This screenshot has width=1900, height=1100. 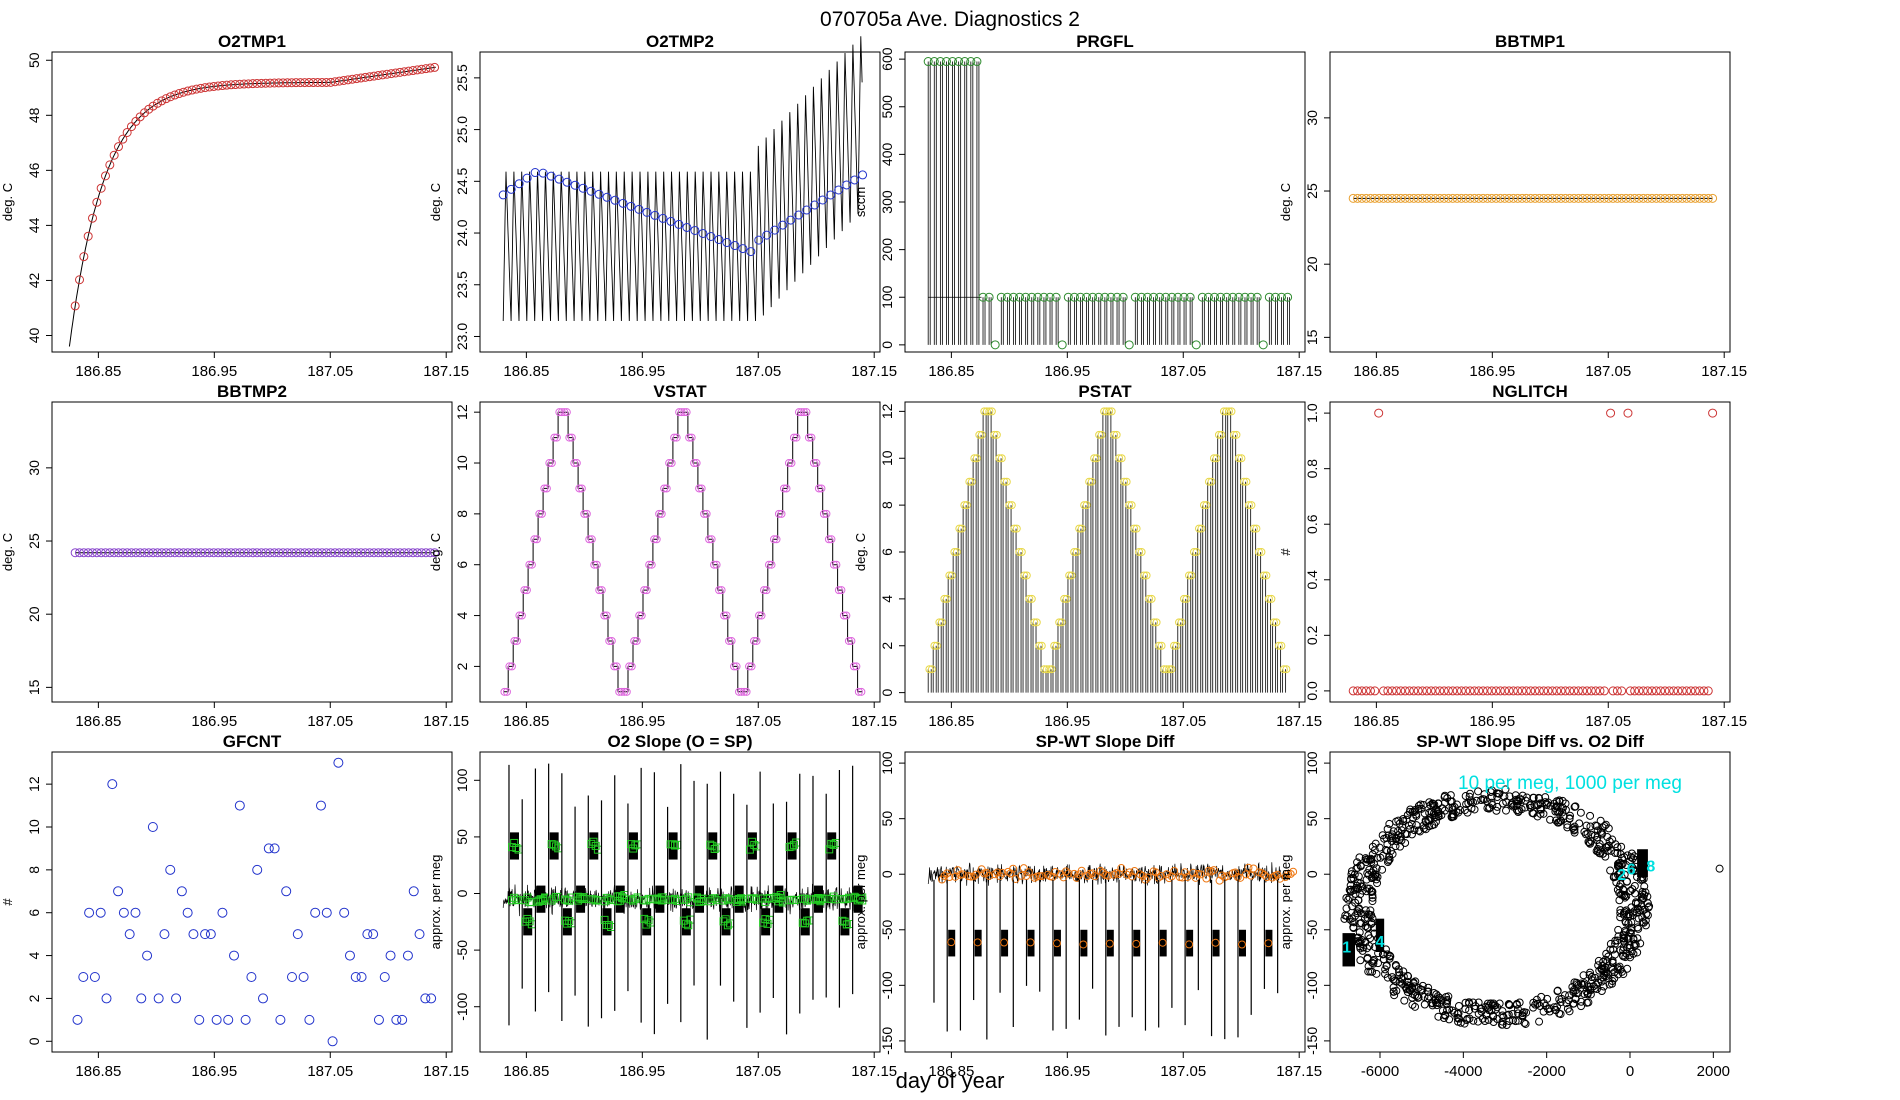 What do you see at coordinates (1530, 202) in the screenshot?
I see `plot-frame` at bounding box center [1530, 202].